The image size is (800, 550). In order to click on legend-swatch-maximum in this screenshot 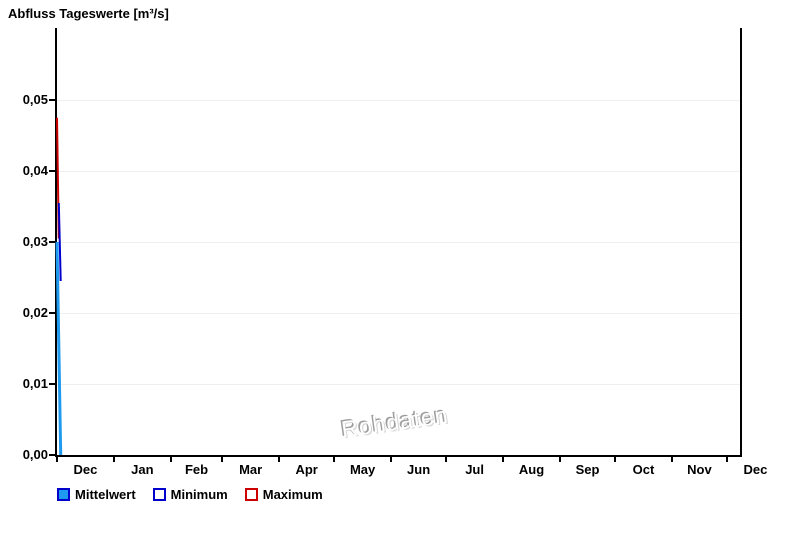, I will do `click(251, 494)`.